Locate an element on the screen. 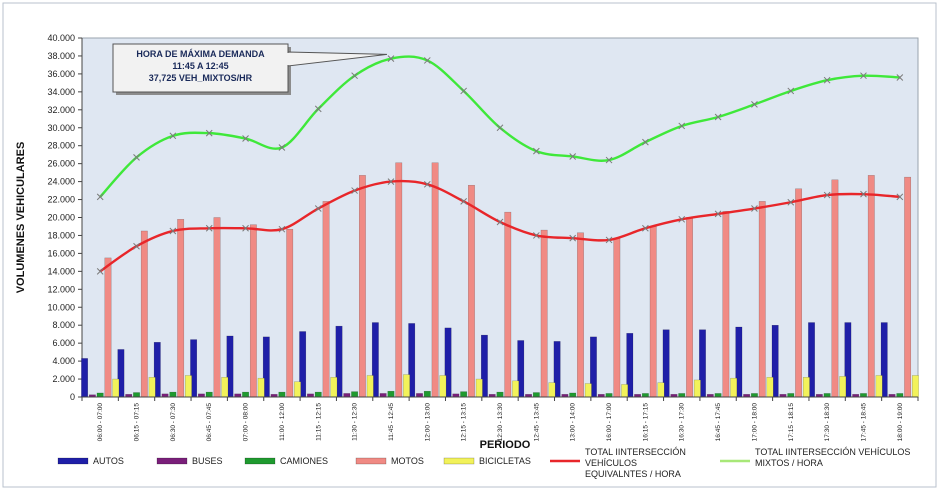 This screenshot has width=940, height=495. legend-label-6: VEHÍCULOS is located at coordinates (611, 463).